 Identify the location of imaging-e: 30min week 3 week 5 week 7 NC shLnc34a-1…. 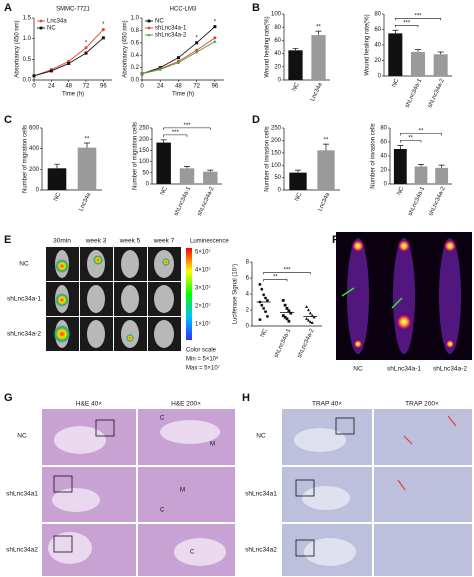
(118, 305).